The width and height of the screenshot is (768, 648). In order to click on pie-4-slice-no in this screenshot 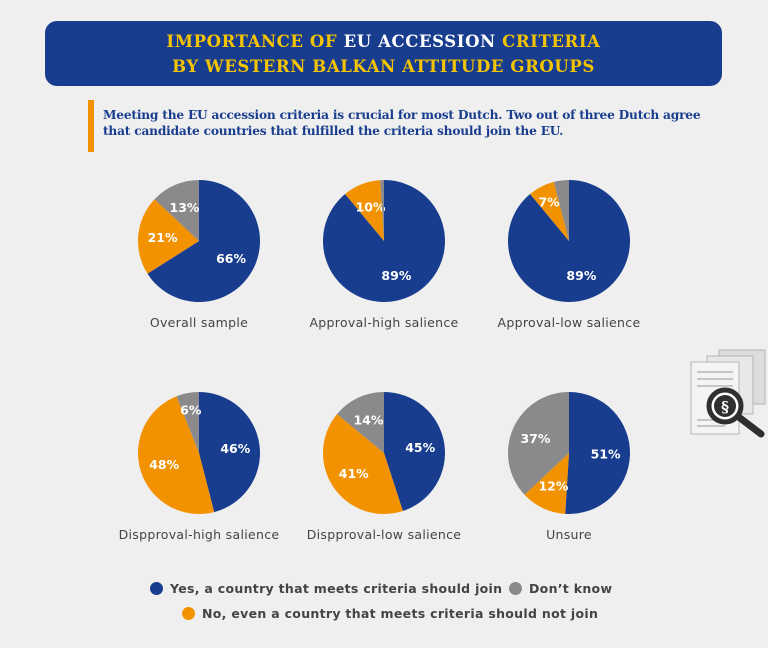, I will do `click(176, 455)`.